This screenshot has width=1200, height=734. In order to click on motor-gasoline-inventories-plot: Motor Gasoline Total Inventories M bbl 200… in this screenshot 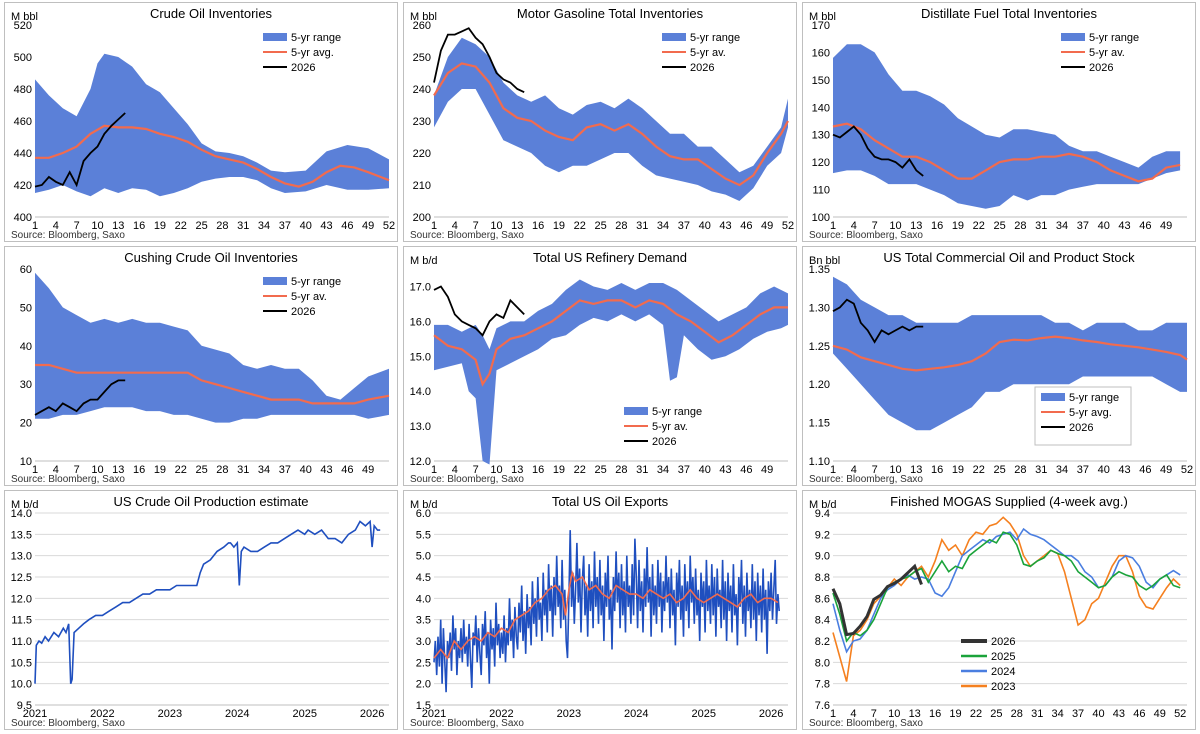, I will do `click(602, 123)`.